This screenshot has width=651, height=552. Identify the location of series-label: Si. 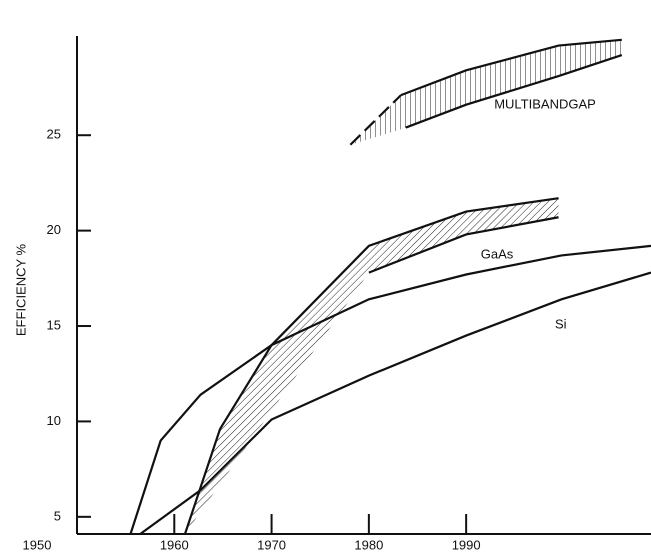
(561, 323).